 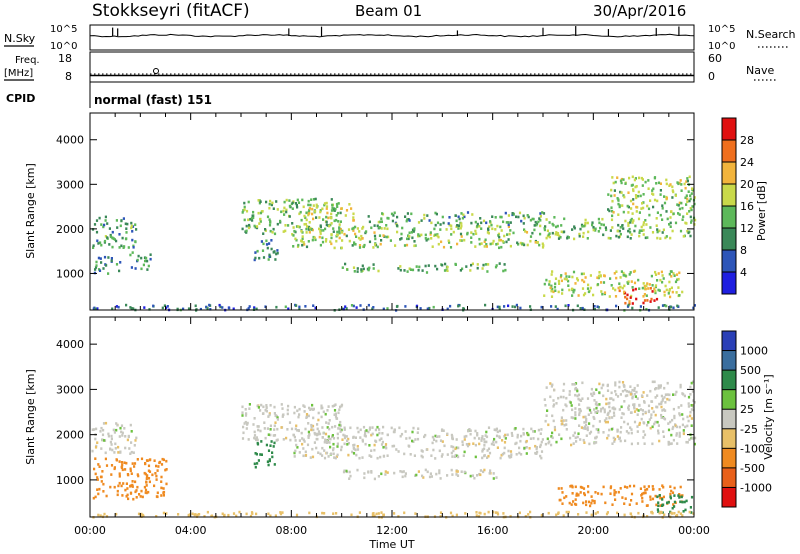 I want to click on colorbar-swatch, so click(x=729, y=419).